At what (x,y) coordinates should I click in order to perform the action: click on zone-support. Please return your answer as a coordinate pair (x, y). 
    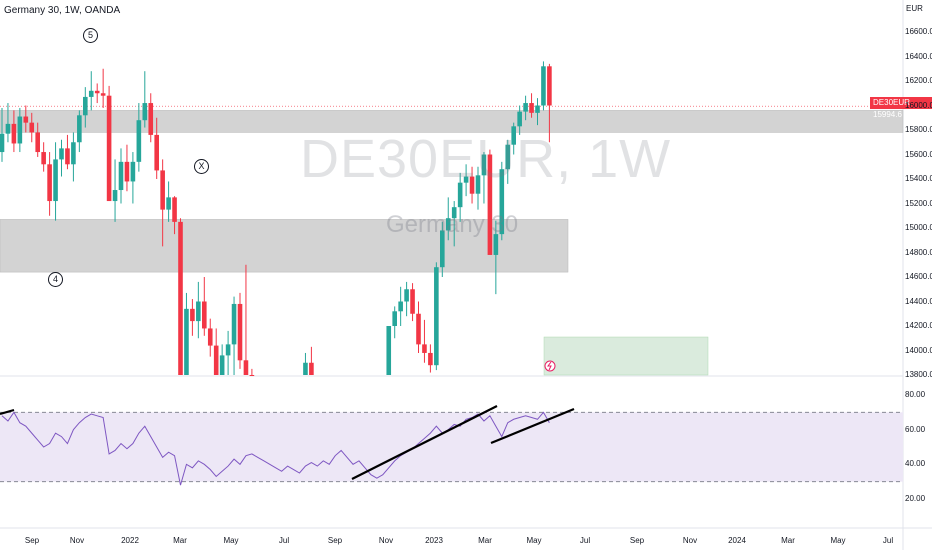
    Looking at the image, I should click on (284, 246).